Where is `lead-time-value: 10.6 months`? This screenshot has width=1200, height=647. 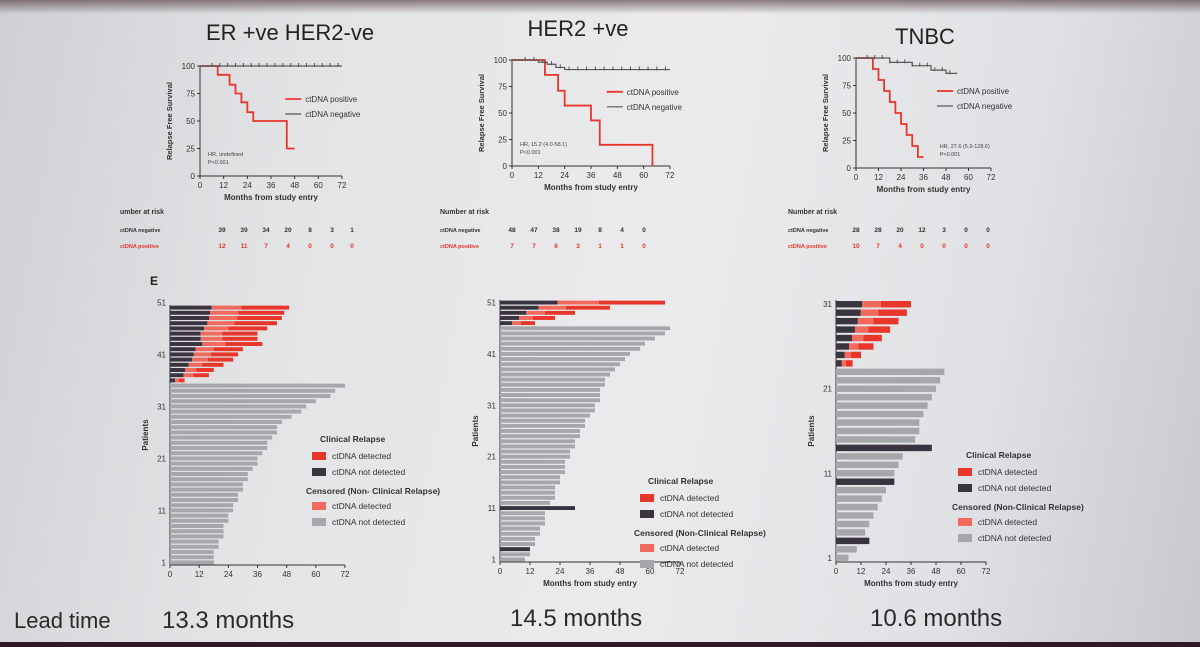 lead-time-value: 10.6 months is located at coordinates (936, 618).